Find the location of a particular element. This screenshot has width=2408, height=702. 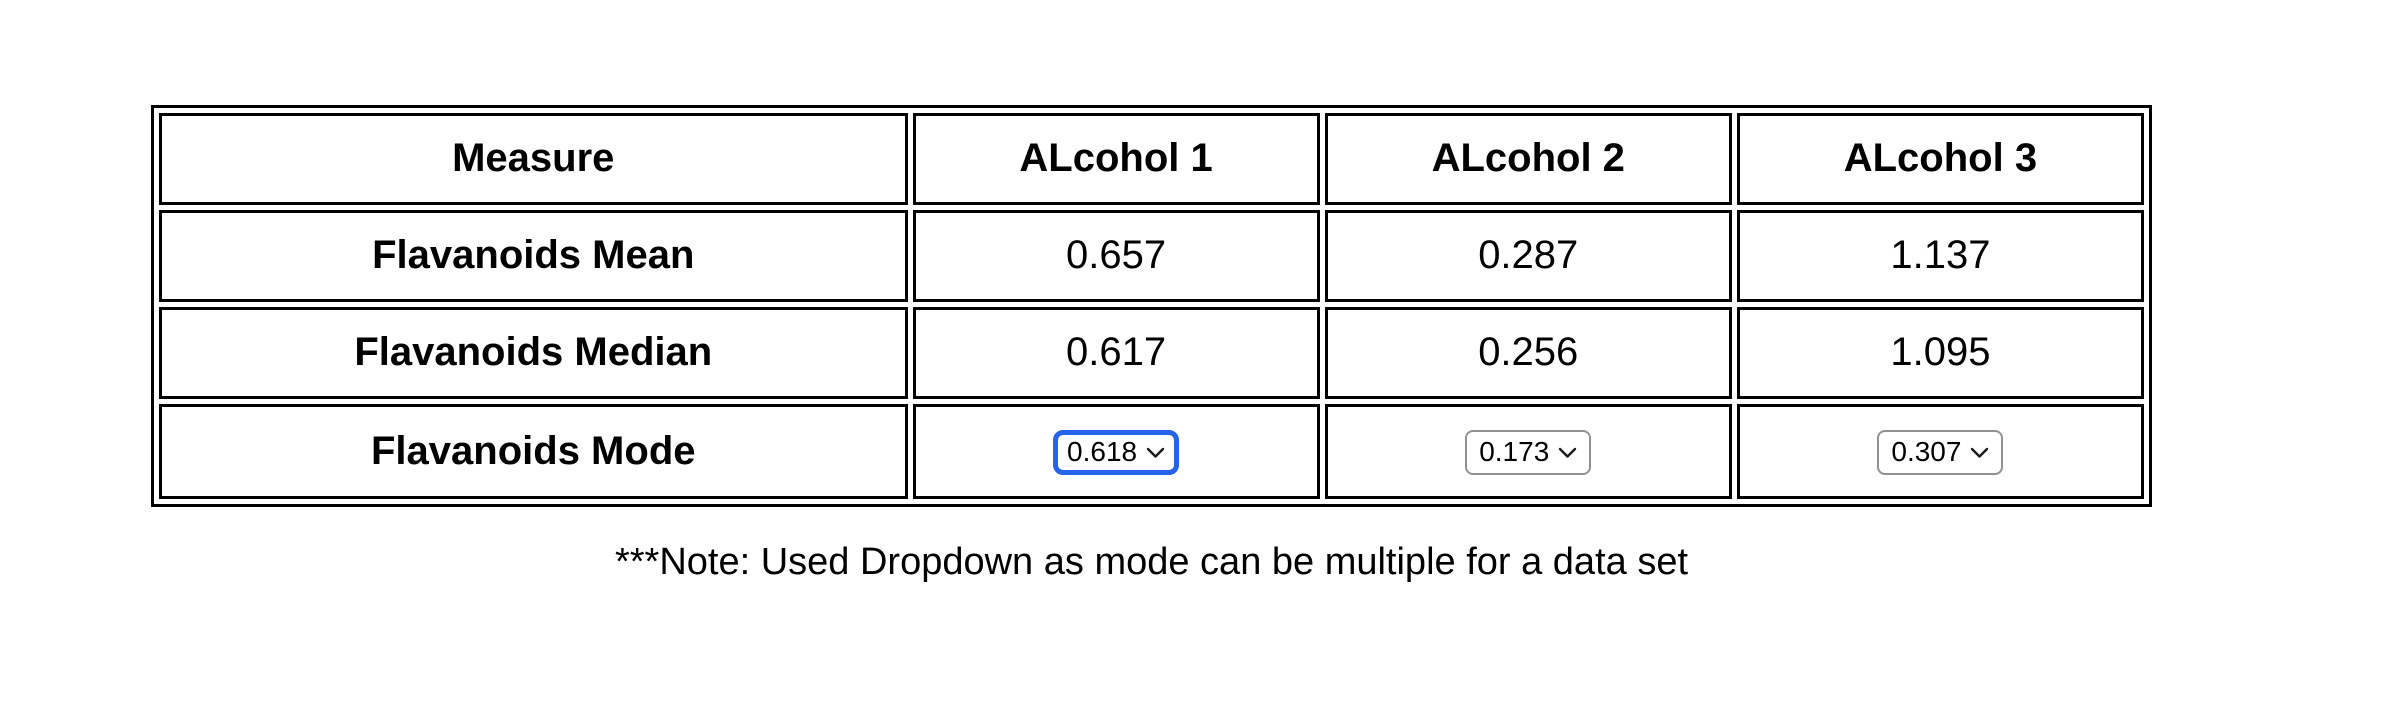

header-alcohol-3: ALcohol 3 is located at coordinates (1940, 159).